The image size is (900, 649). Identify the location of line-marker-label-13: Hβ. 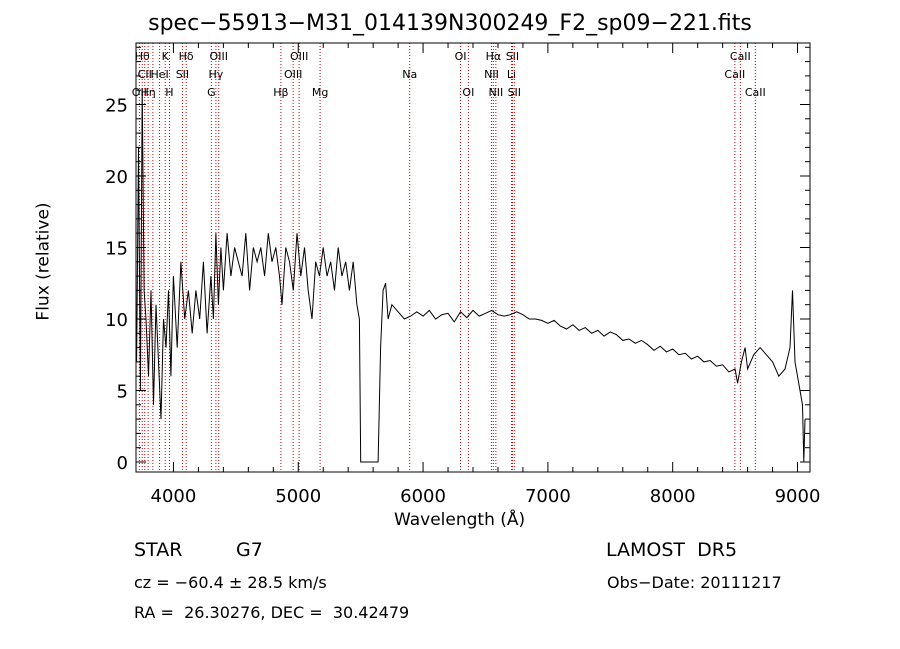
(280, 92).